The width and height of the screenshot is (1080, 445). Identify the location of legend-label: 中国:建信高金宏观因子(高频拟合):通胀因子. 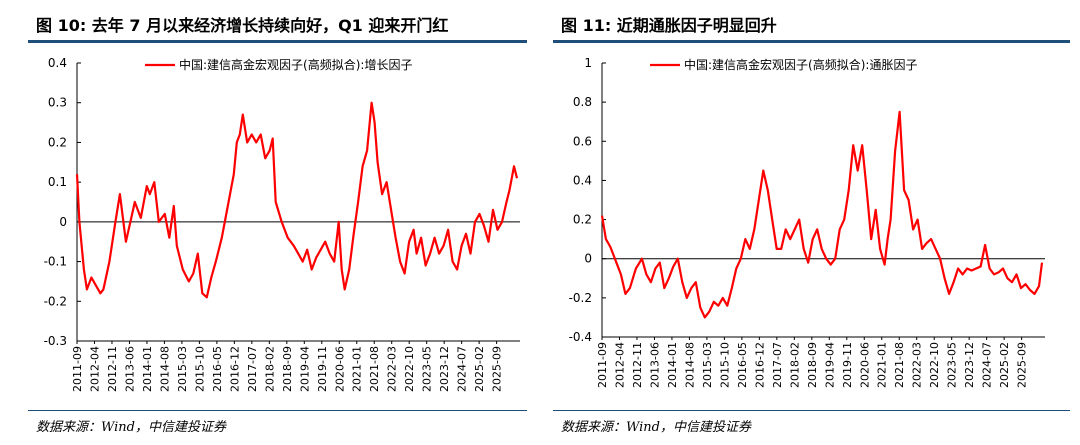
(800, 64).